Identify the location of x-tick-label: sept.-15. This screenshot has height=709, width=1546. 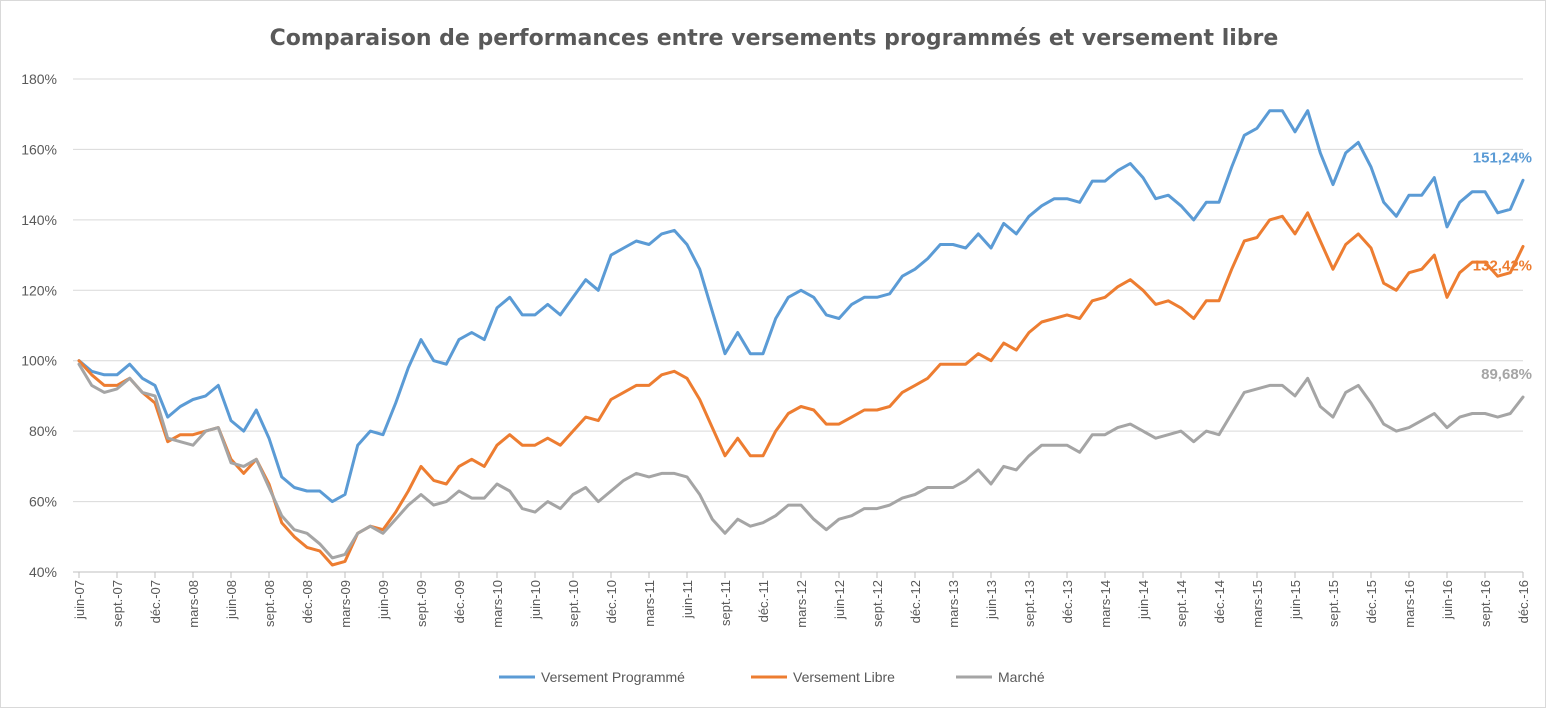
(1333, 603).